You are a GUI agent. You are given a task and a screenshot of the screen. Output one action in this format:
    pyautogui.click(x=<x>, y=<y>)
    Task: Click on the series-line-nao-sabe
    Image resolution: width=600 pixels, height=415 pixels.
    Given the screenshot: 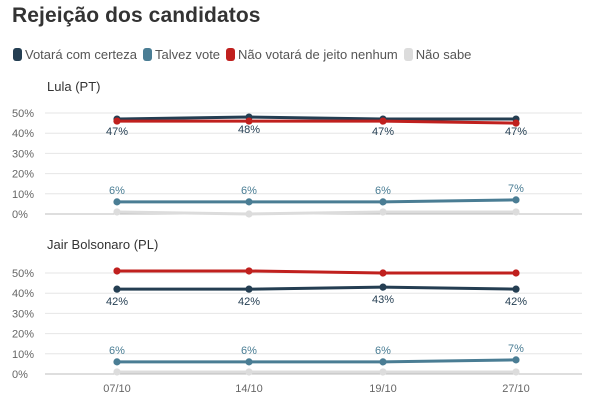 What is the action you would take?
    pyautogui.click(x=316, y=213)
    